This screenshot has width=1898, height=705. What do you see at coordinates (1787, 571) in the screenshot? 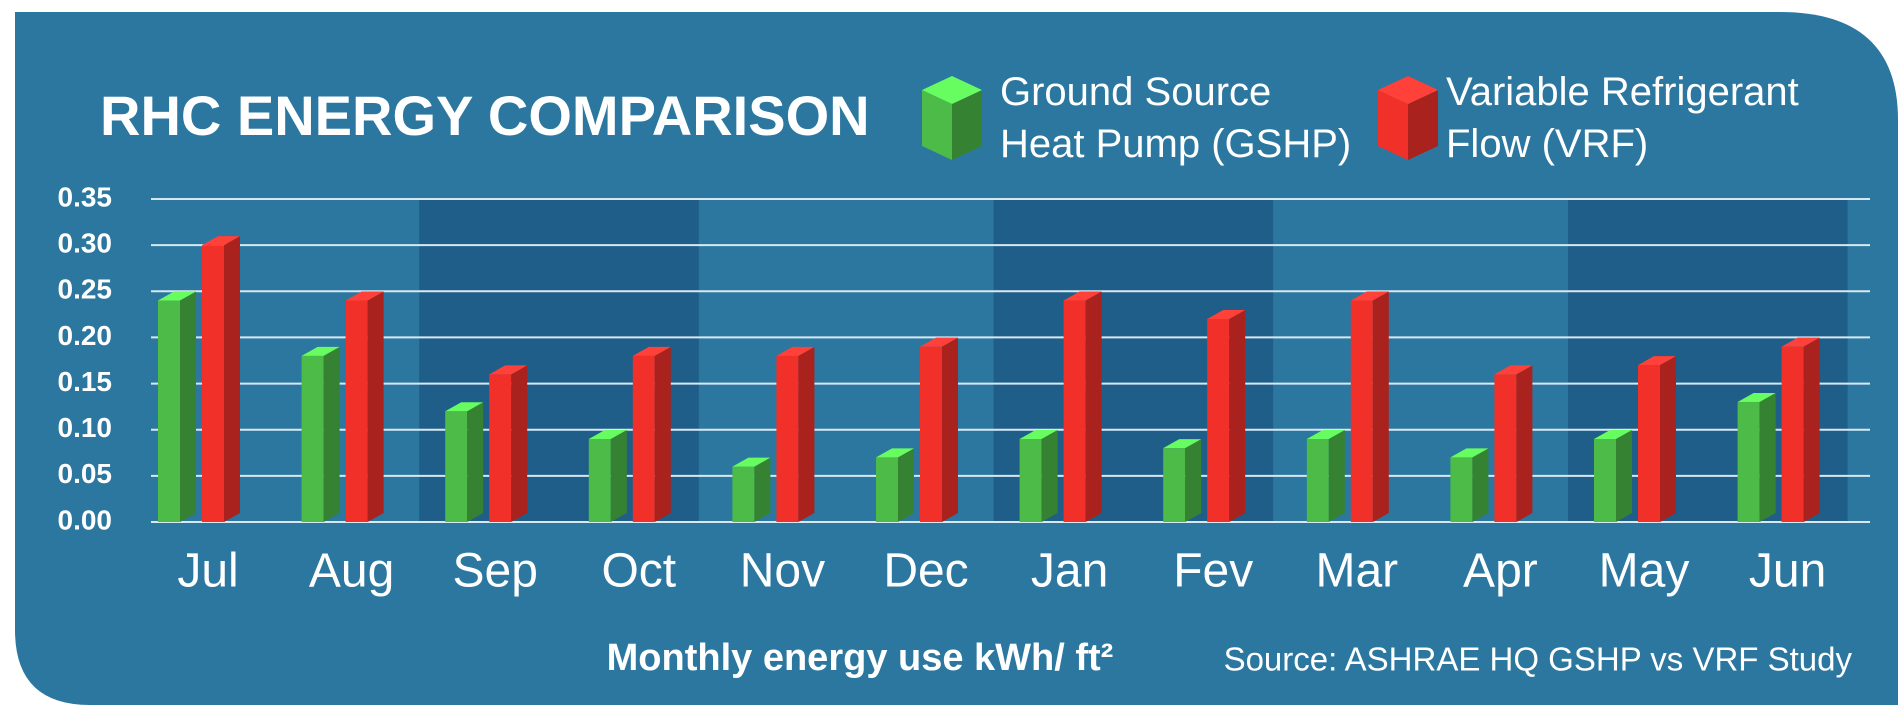
I see `x-tick-label: Jun` at bounding box center [1787, 571].